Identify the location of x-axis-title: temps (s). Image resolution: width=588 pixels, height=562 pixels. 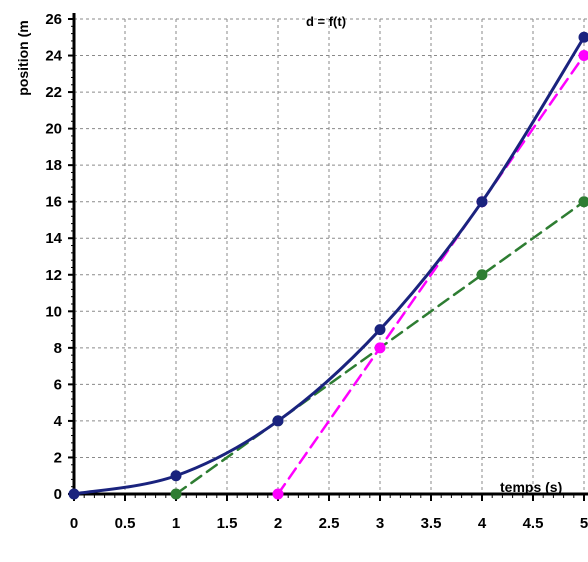
(531, 487).